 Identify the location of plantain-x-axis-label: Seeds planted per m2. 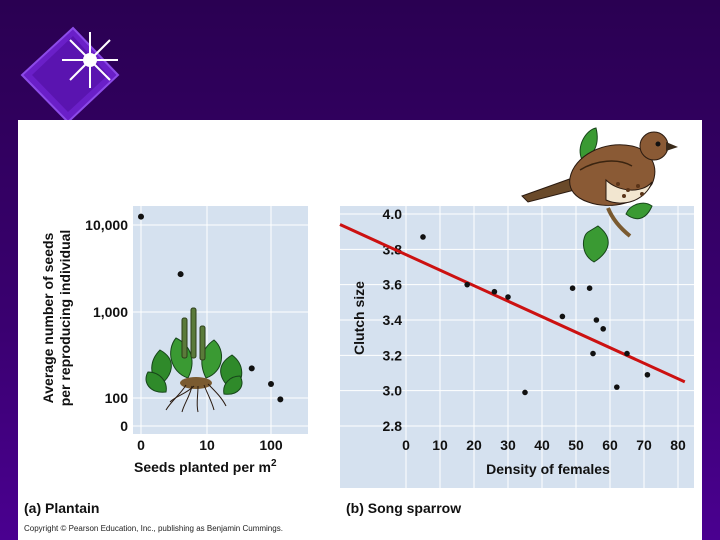
(205, 466).